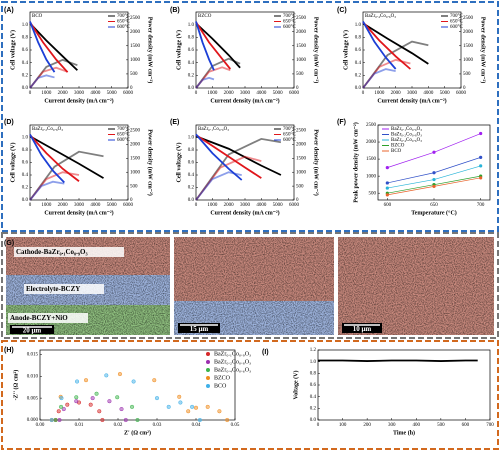 The width and height of the screenshot is (500, 451). What do you see at coordinates (490, 425) in the screenshot?
I see `x-tick-label: 700` at bounding box center [490, 425].